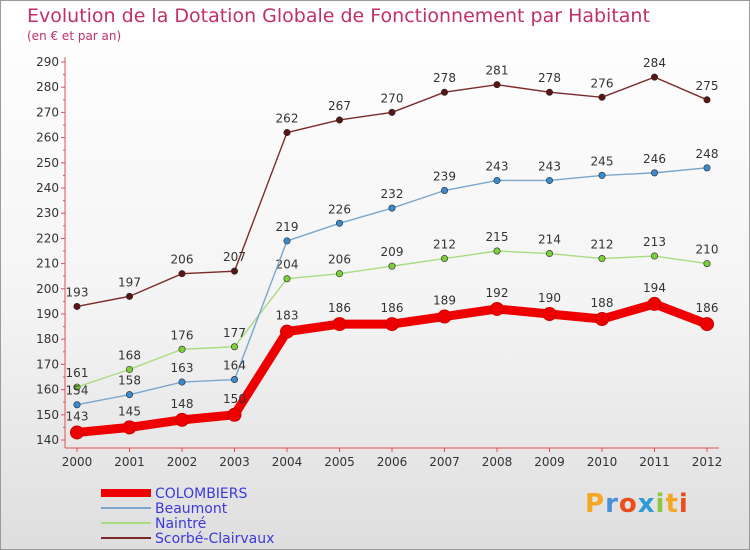  Describe the element at coordinates (612, 504) in the screenshot. I see `logo-letter: r` at that location.